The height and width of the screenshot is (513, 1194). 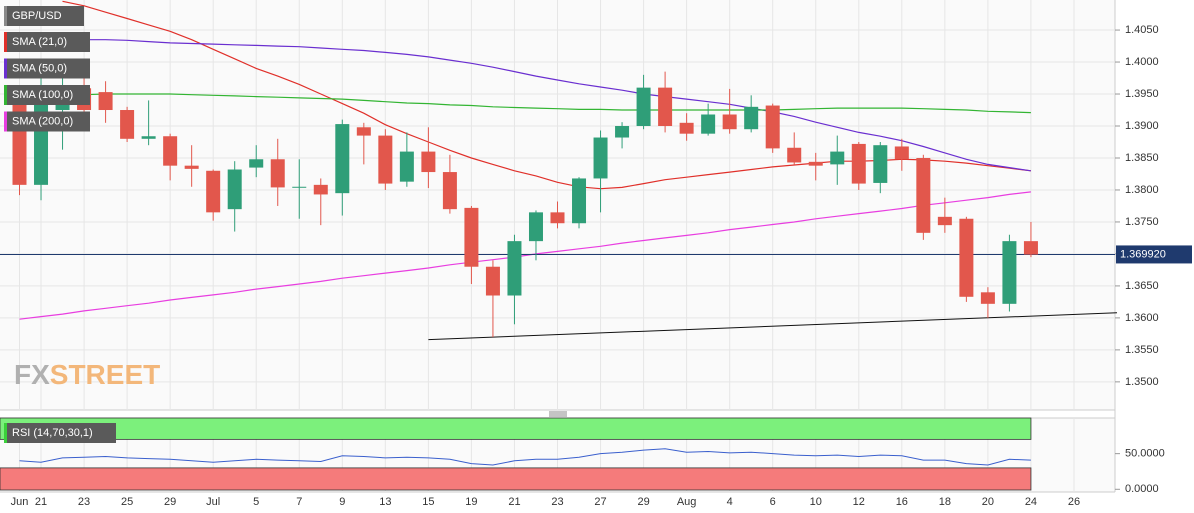 I want to click on splitter, so click(x=558, y=414).